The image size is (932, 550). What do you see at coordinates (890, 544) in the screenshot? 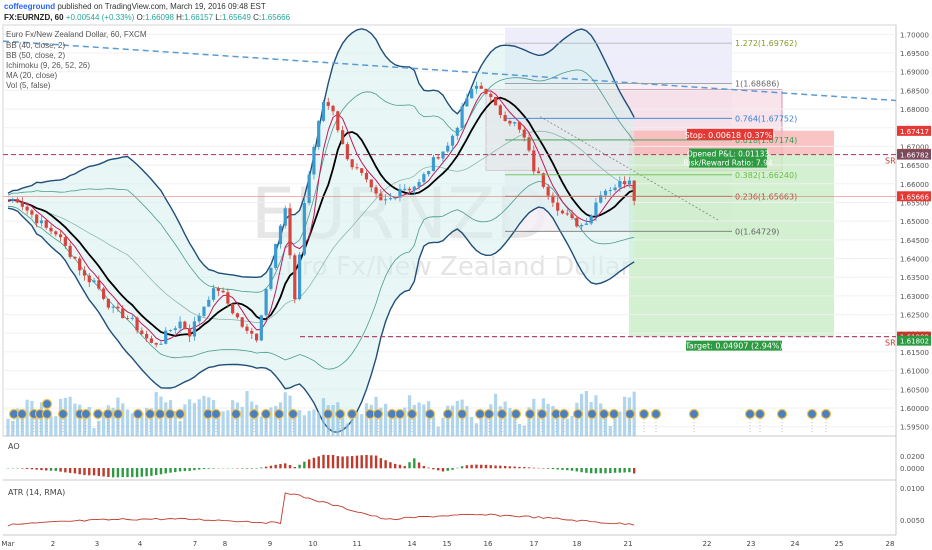
I see `time-axis-tick: 28` at bounding box center [890, 544].